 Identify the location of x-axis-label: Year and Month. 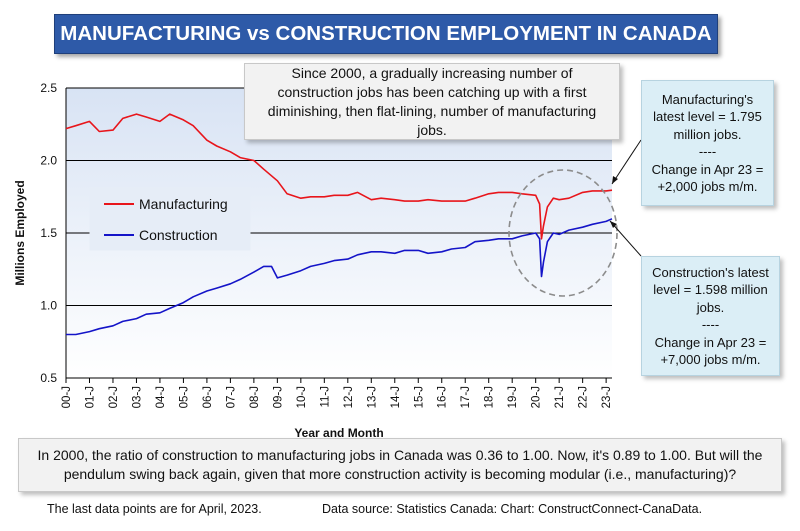
(338, 433).